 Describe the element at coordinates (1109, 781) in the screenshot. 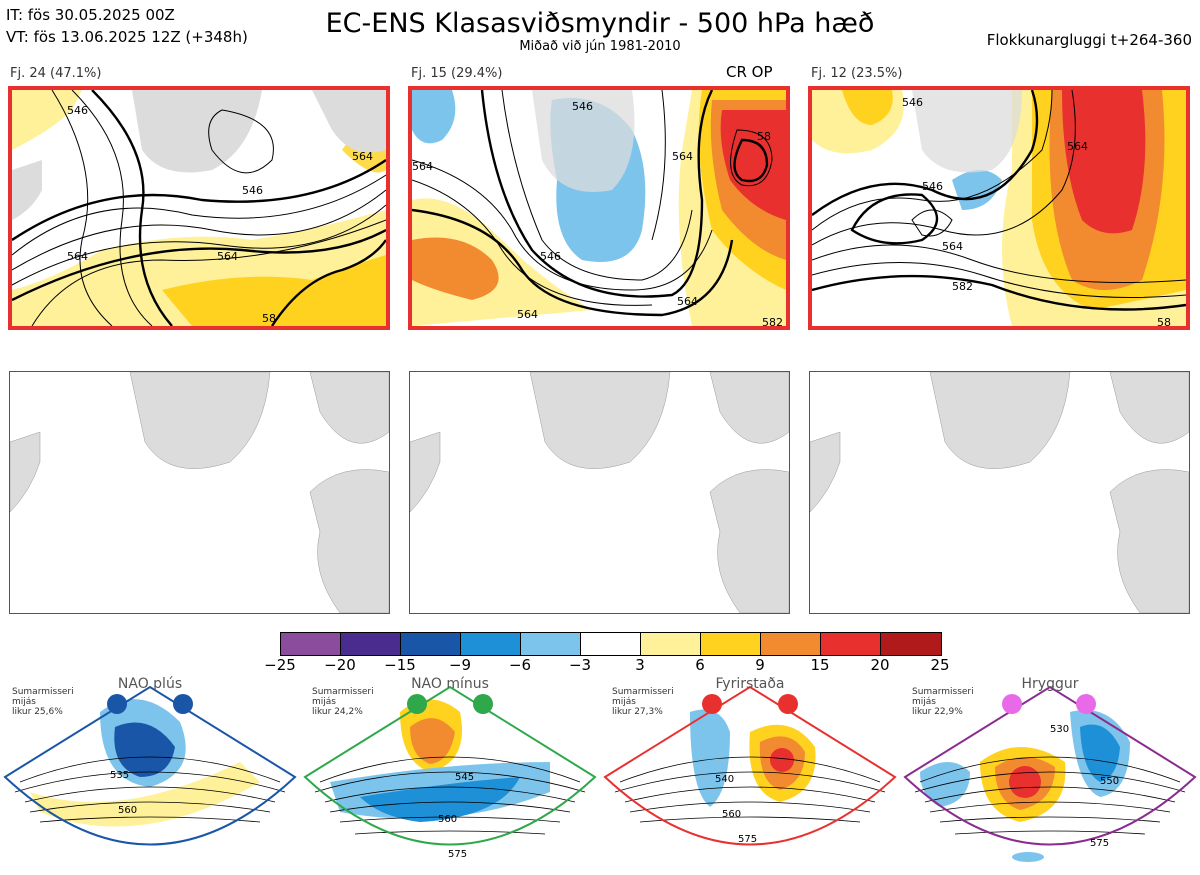

I see `regime-4-contour-label: 550` at that location.